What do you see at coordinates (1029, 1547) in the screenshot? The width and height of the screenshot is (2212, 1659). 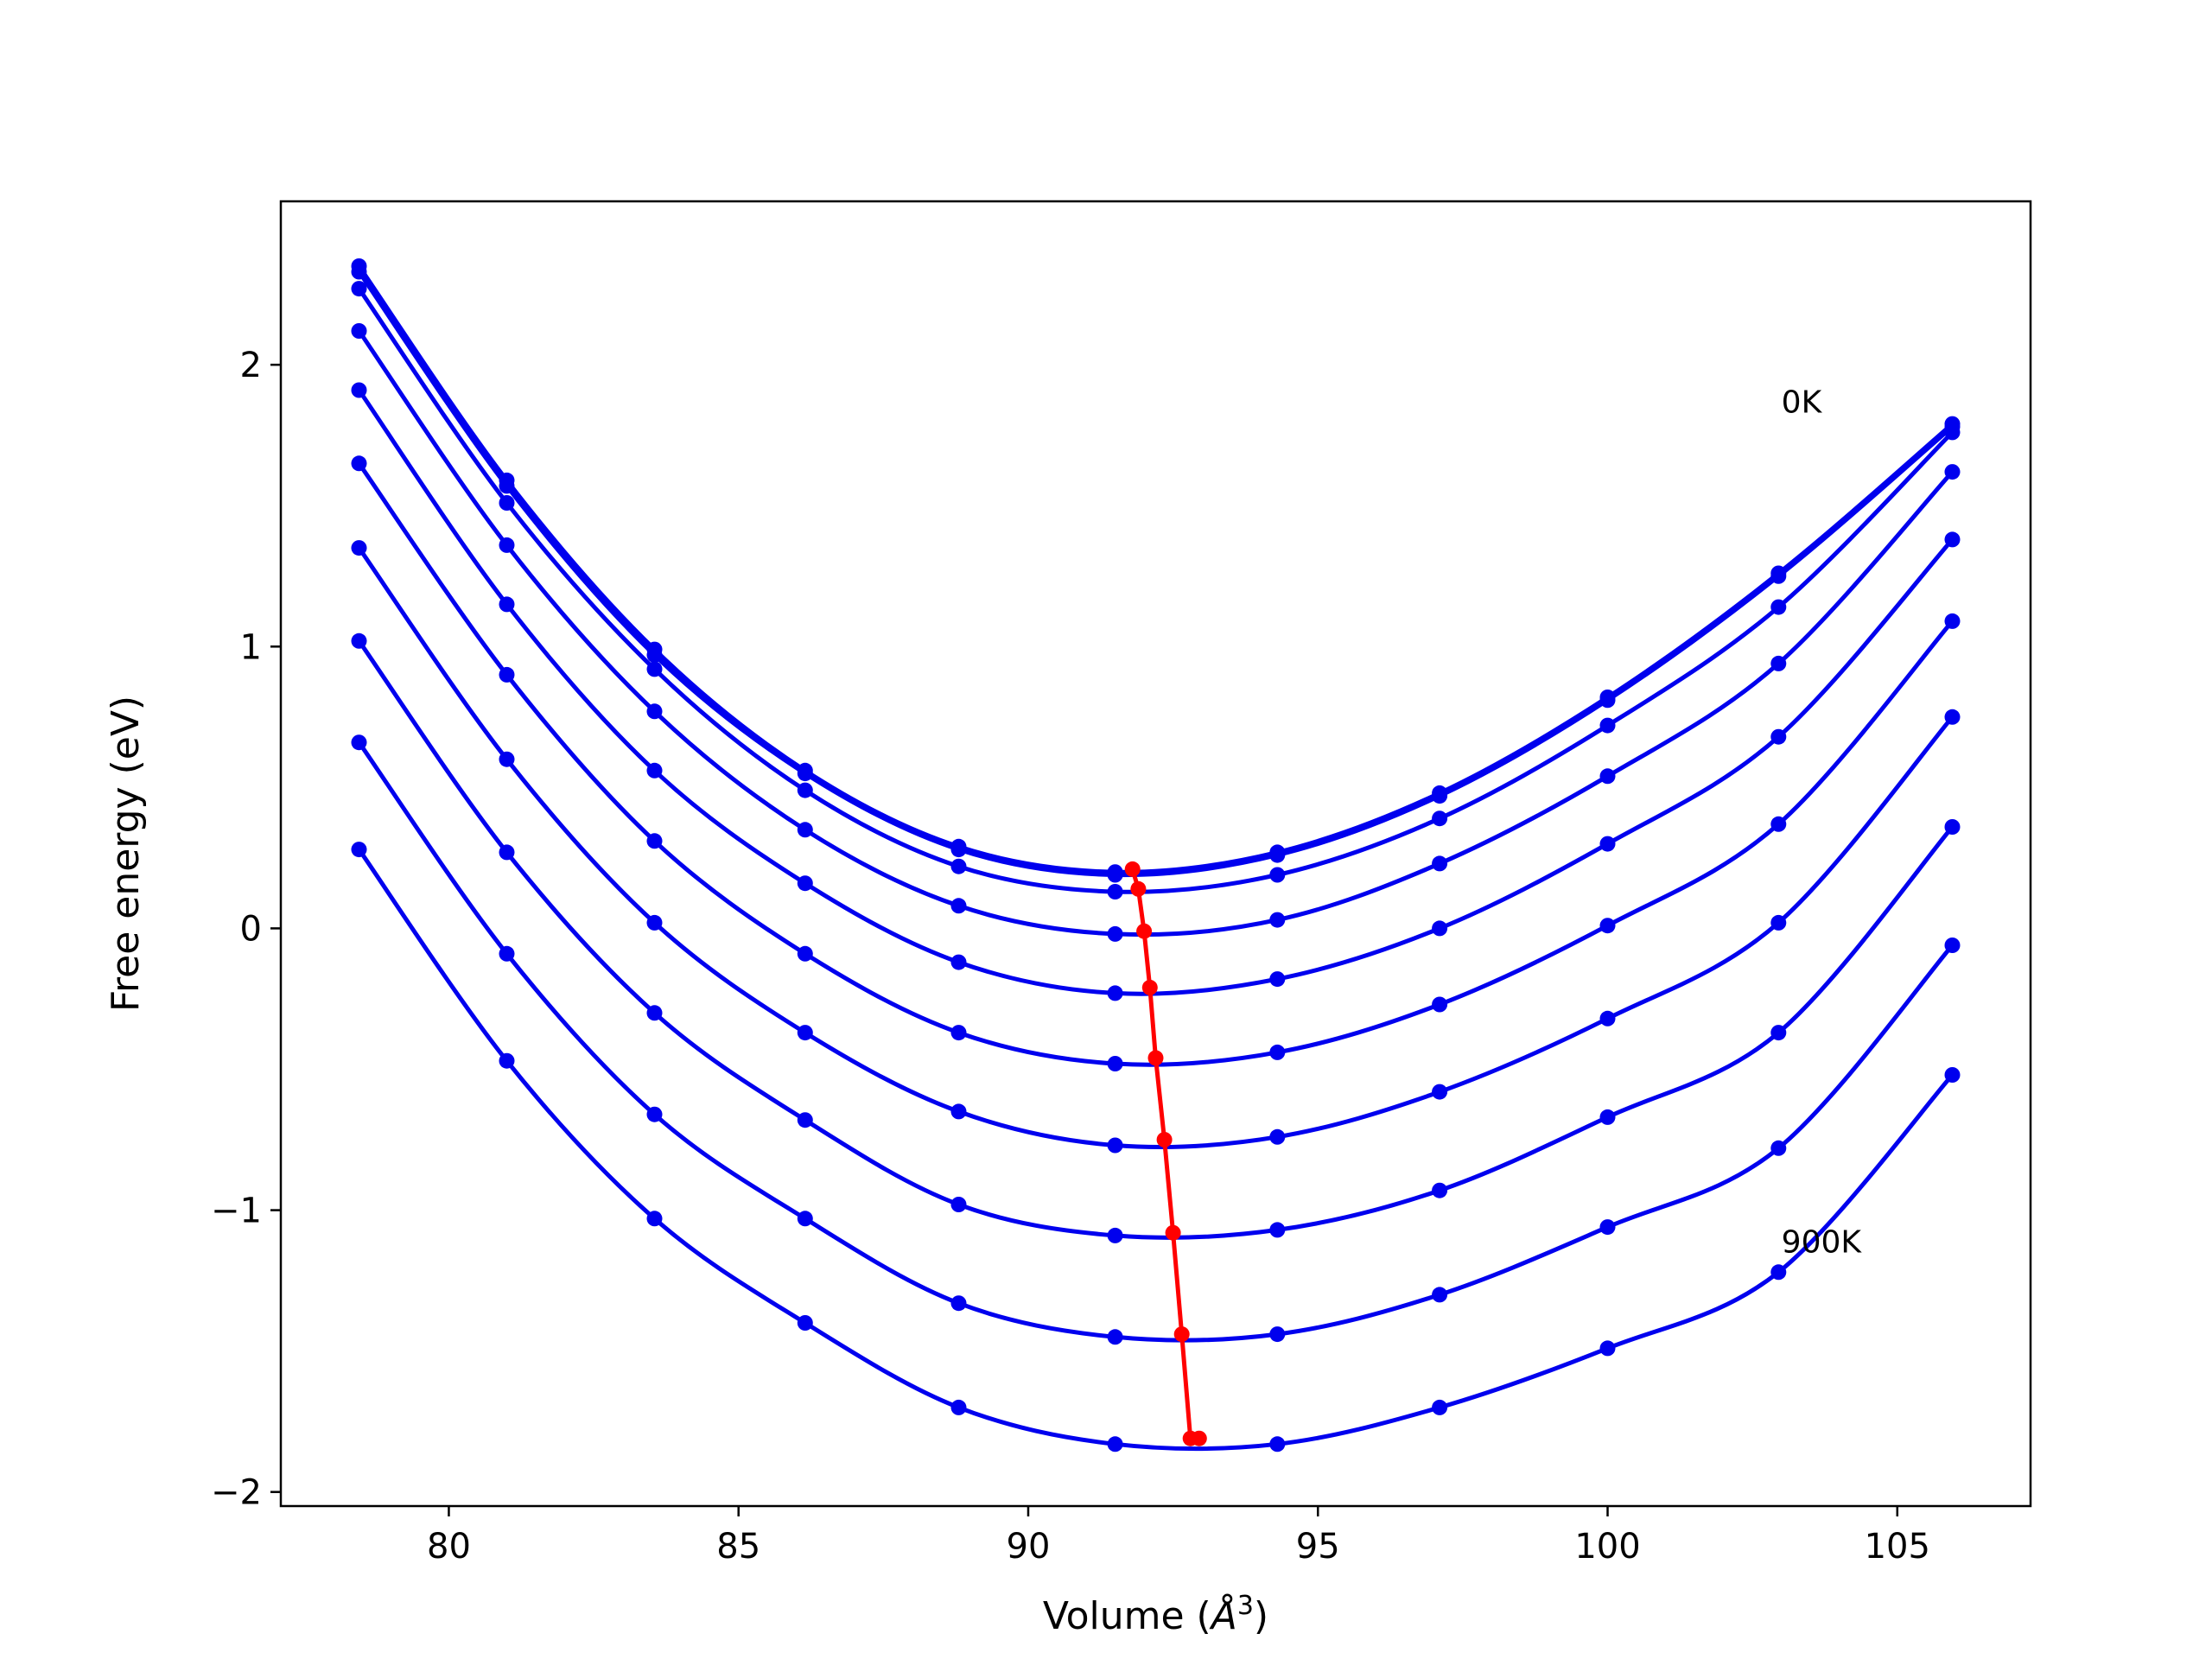 I see `x-tick-label-2: 90` at bounding box center [1029, 1547].